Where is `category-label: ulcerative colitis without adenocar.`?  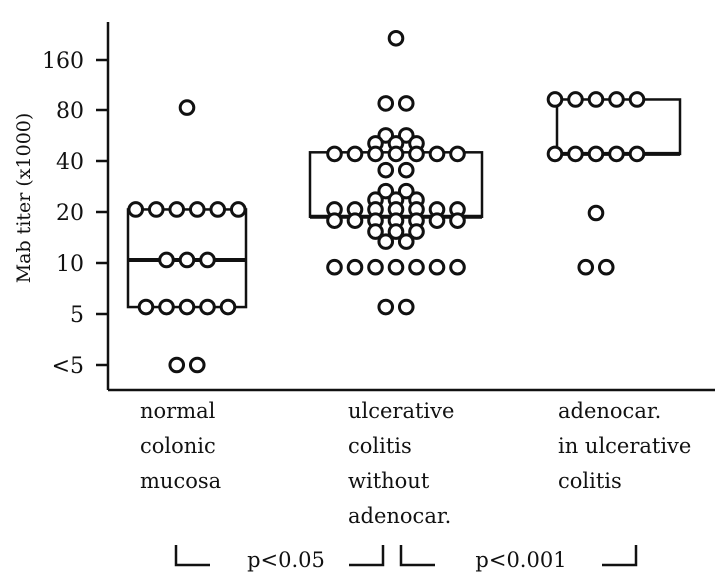
category-label: ulcerative colitis without adenocar. is located at coordinates (401, 463).